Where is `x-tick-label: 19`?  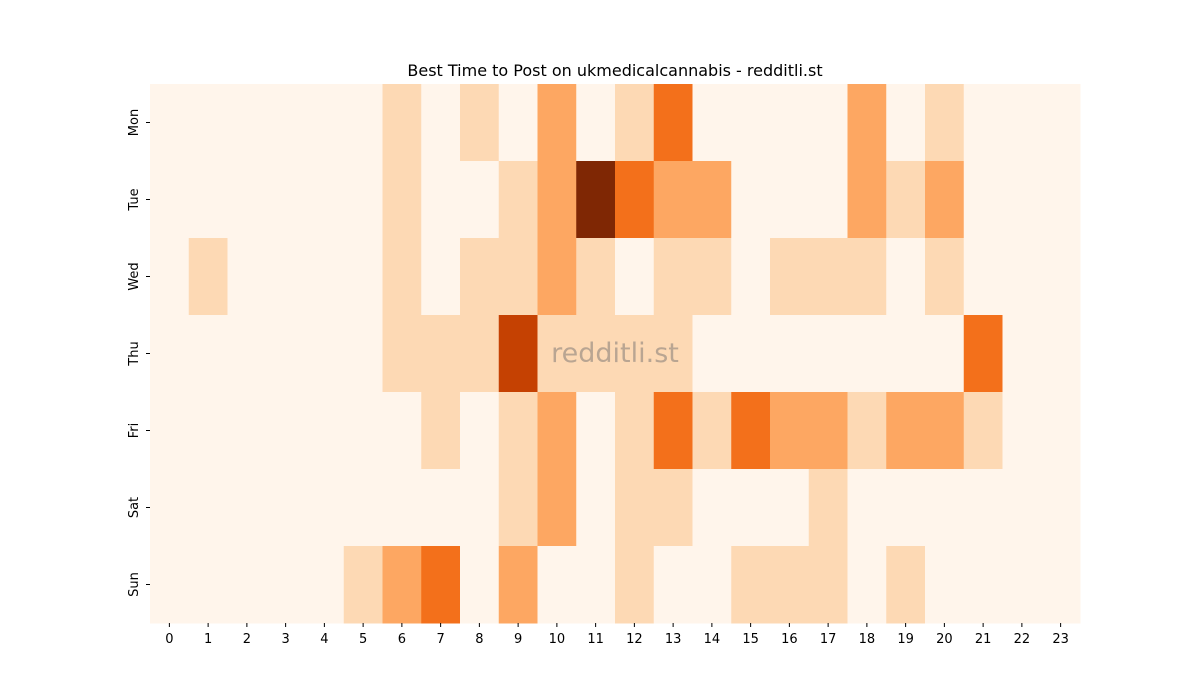 x-tick-label: 19 is located at coordinates (905, 639).